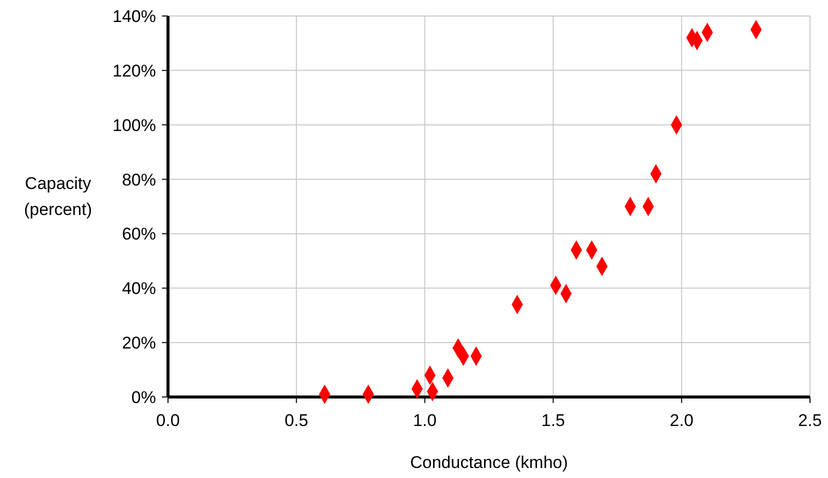  I want to click on y-axis-title: Capacity (percent), so click(58, 196).